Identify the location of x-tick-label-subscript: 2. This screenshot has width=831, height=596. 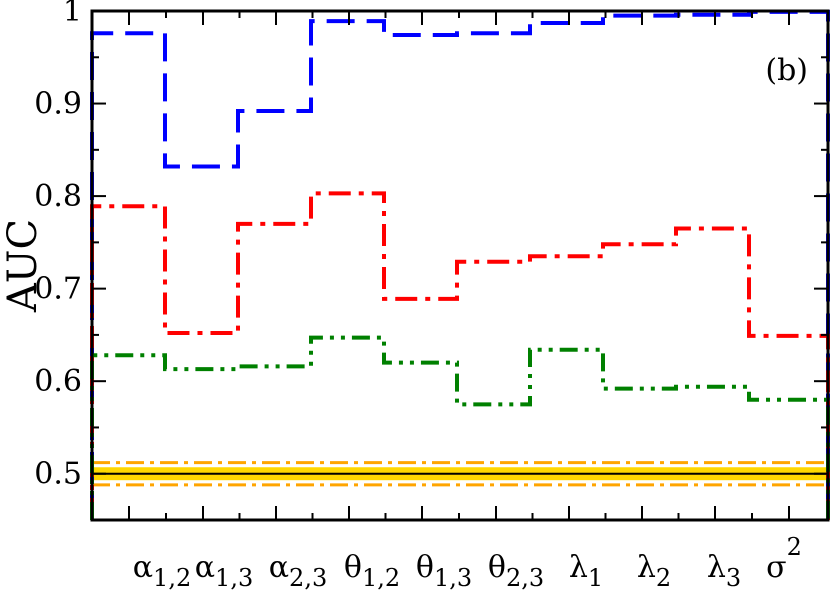
(663, 578).